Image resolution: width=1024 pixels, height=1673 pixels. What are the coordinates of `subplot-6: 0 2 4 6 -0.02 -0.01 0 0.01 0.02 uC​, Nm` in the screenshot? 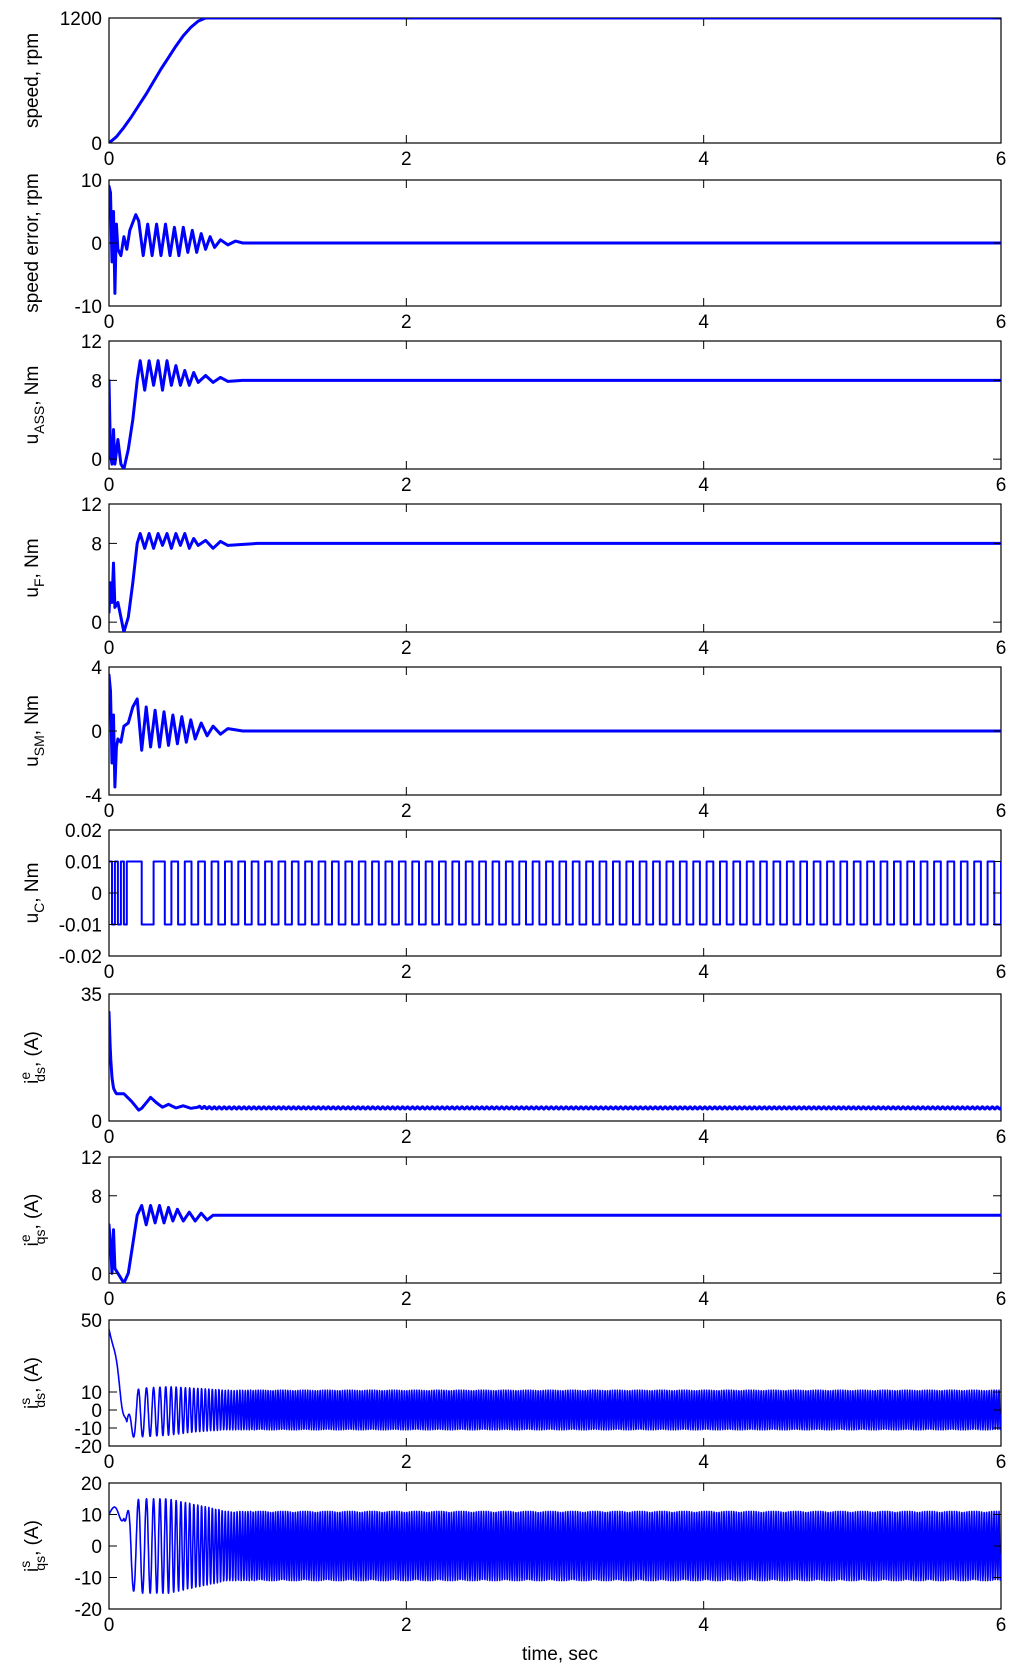 It's located at (514, 902).